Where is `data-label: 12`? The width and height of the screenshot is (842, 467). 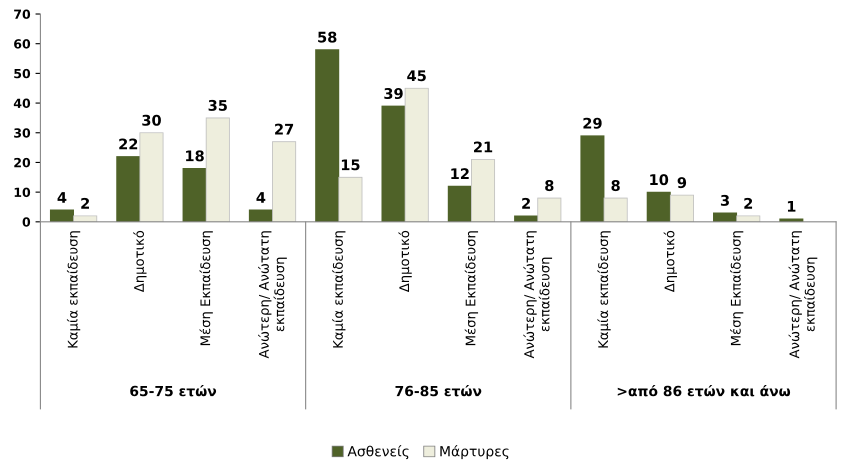 data-label: 12 is located at coordinates (460, 173).